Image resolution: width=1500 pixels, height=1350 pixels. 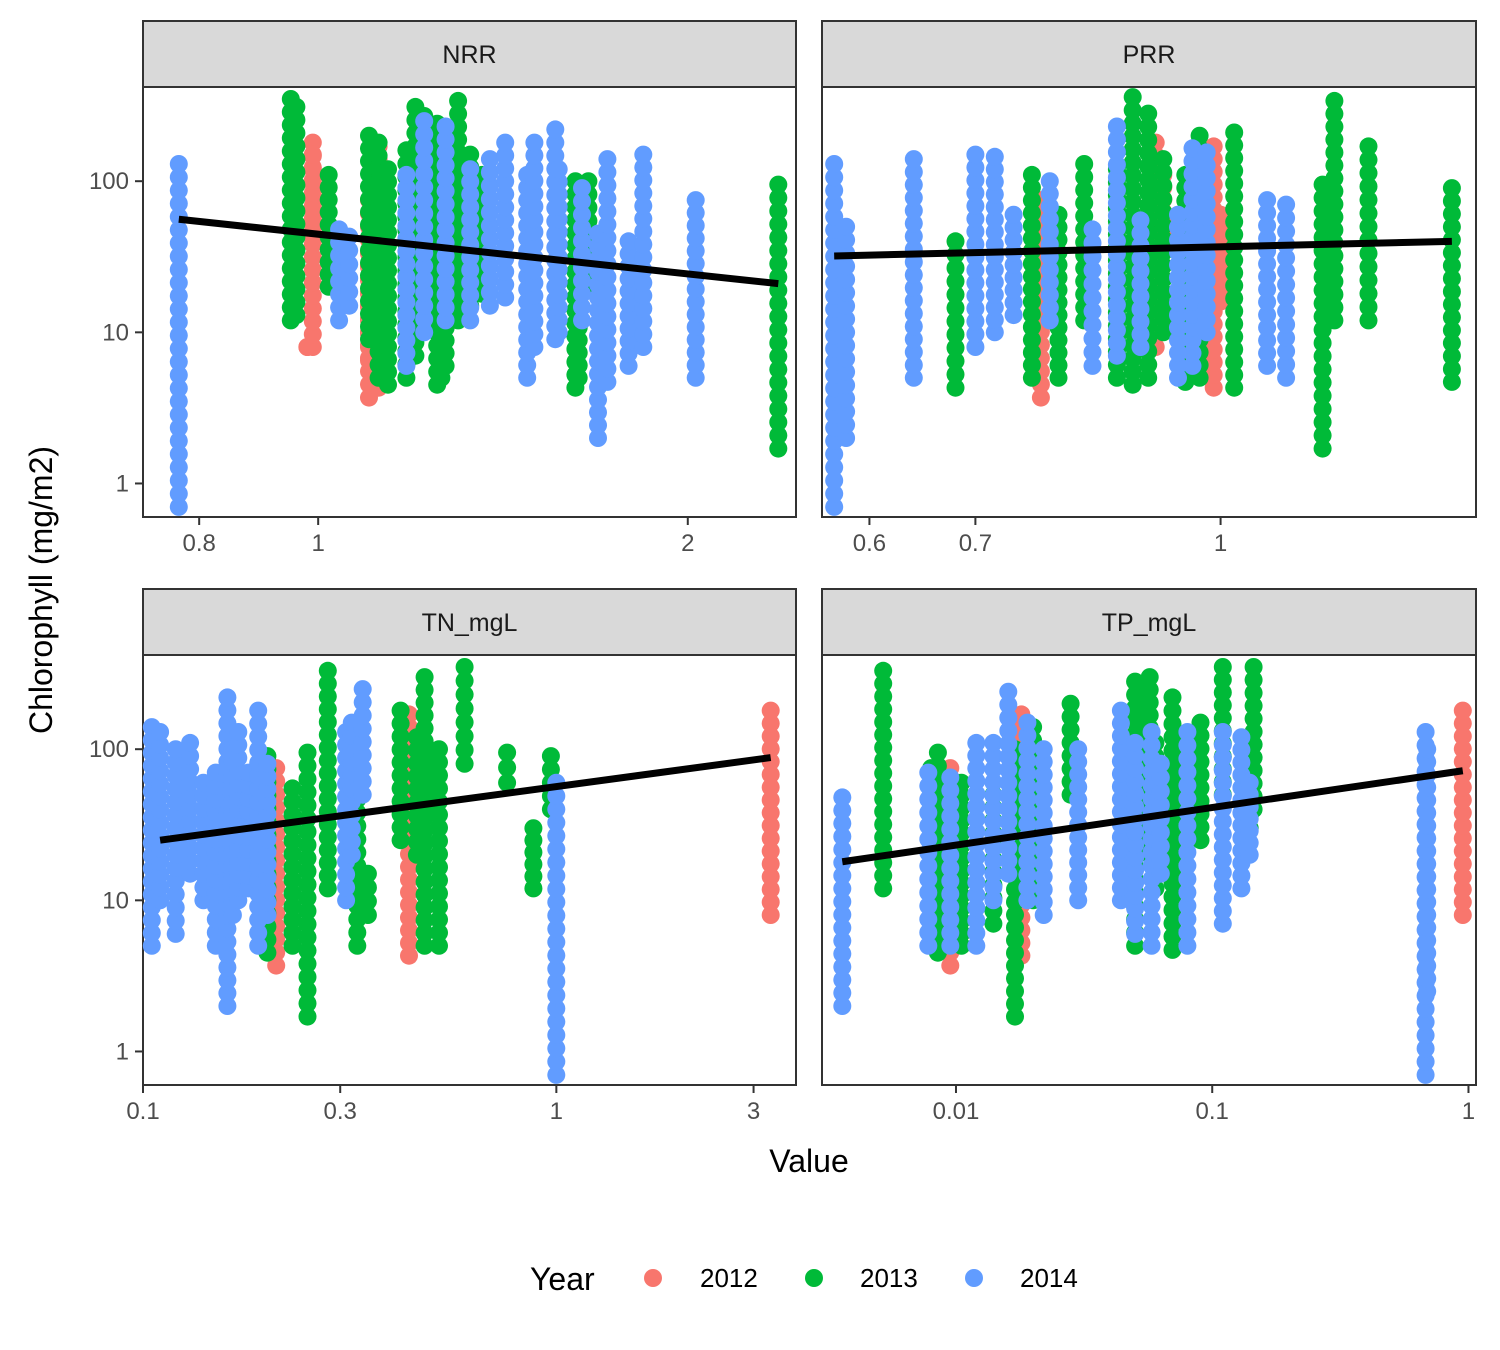 What do you see at coordinates (340, 1111) in the screenshot?
I see `x-tick-label: 0.3` at bounding box center [340, 1111].